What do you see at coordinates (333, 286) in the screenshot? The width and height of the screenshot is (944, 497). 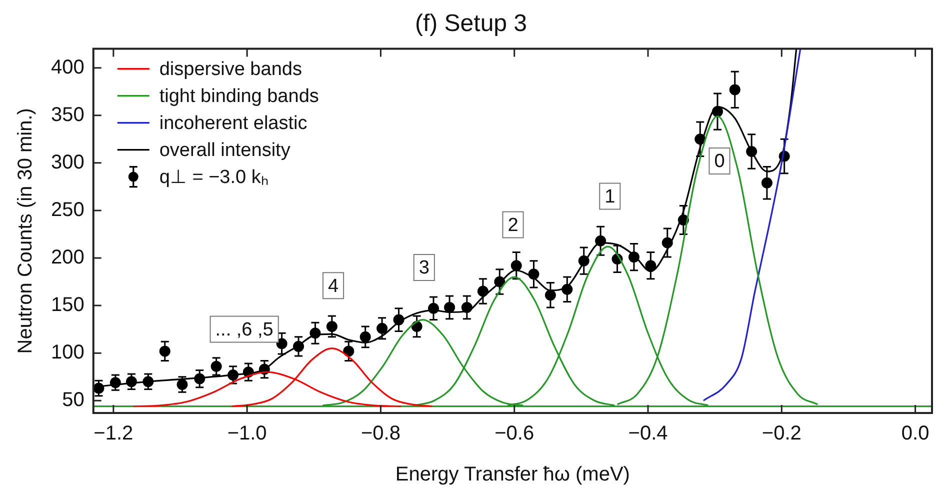 I see `annotation: 4` at bounding box center [333, 286].